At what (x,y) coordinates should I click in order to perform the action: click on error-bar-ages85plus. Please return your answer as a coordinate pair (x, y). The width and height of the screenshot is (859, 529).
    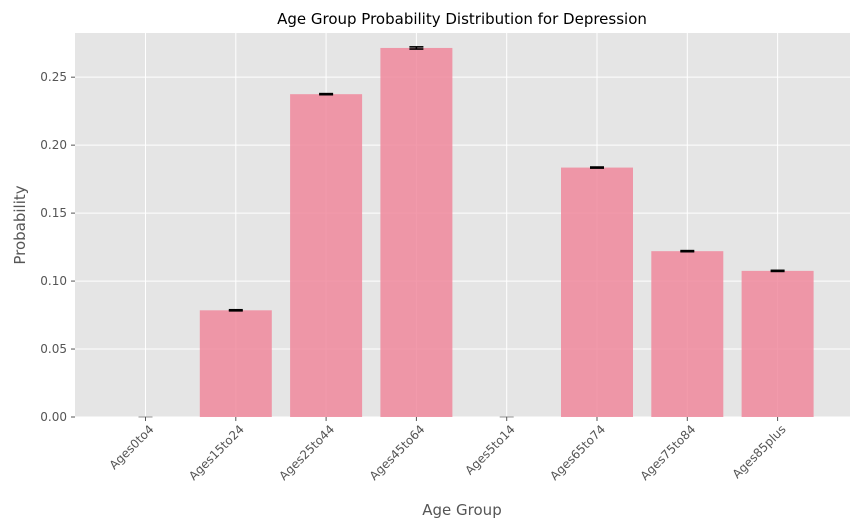
    Looking at the image, I should click on (777, 271).